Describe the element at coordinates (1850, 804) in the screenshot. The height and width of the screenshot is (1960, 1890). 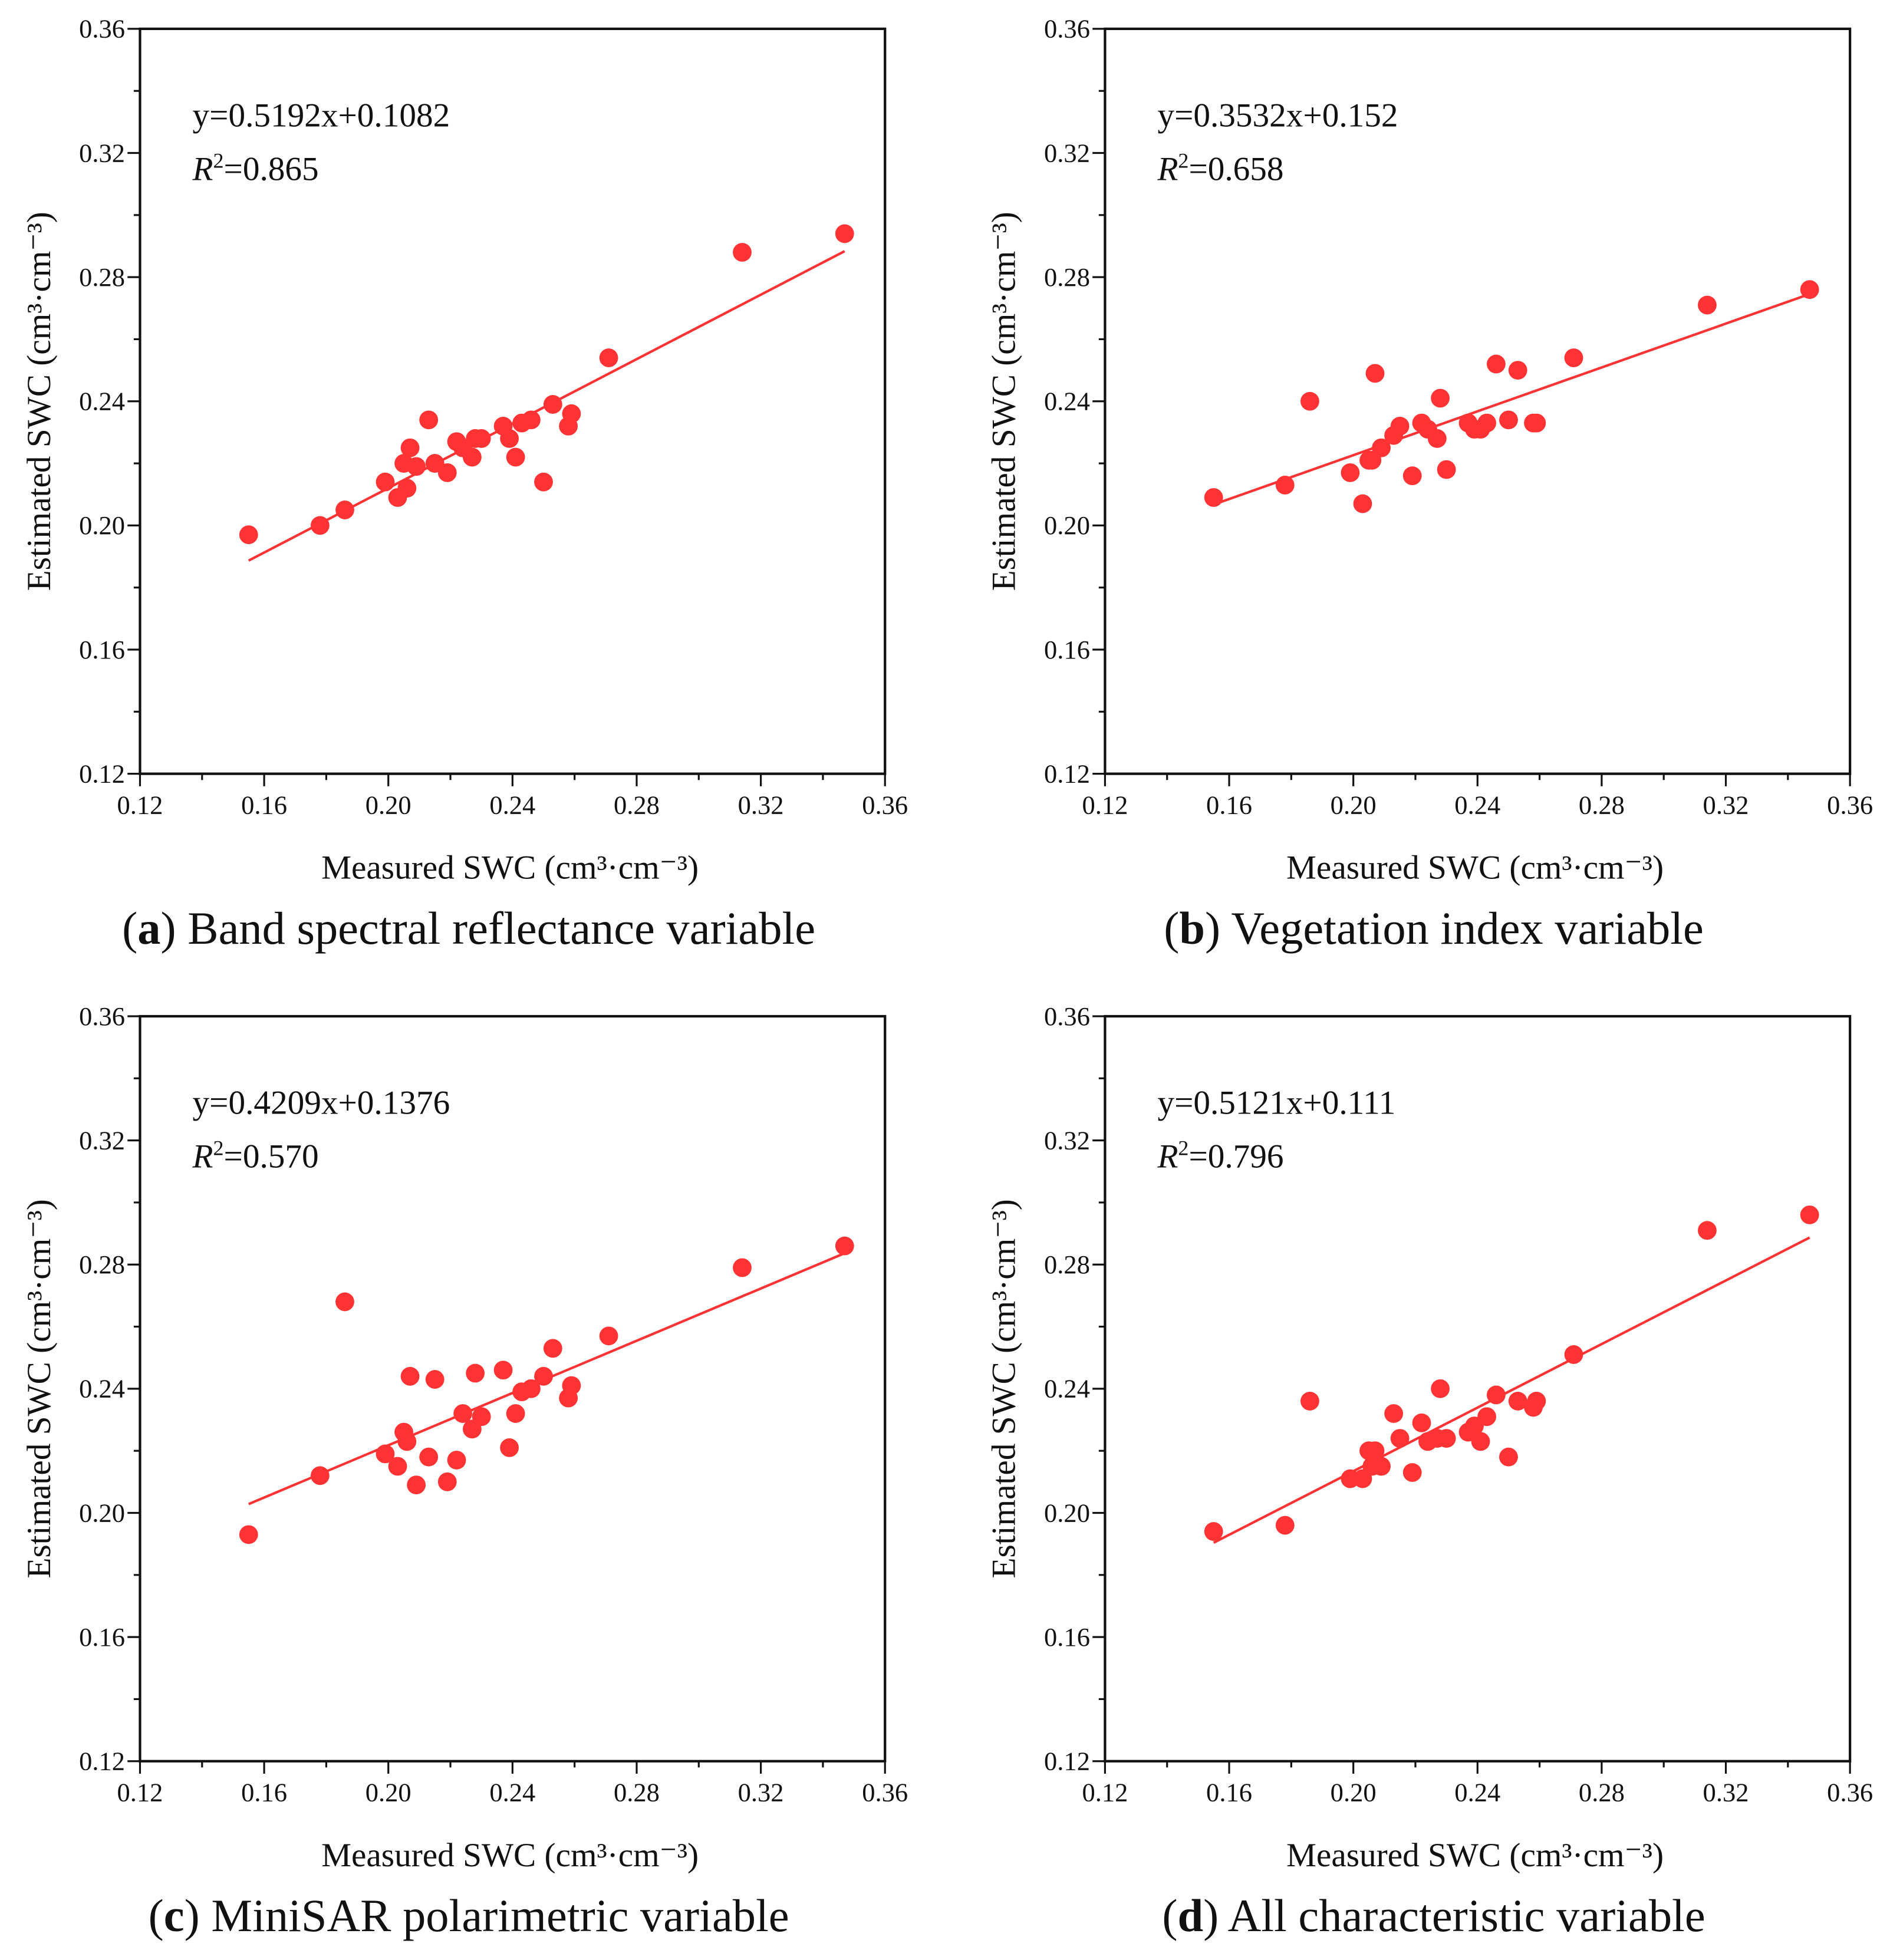
I see `x-tick-label: 0.36` at that location.